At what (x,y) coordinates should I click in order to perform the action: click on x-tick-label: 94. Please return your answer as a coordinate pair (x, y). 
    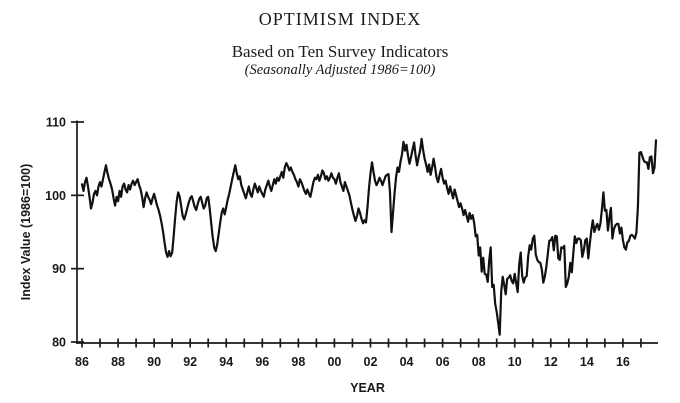
    Looking at the image, I should click on (226, 362).